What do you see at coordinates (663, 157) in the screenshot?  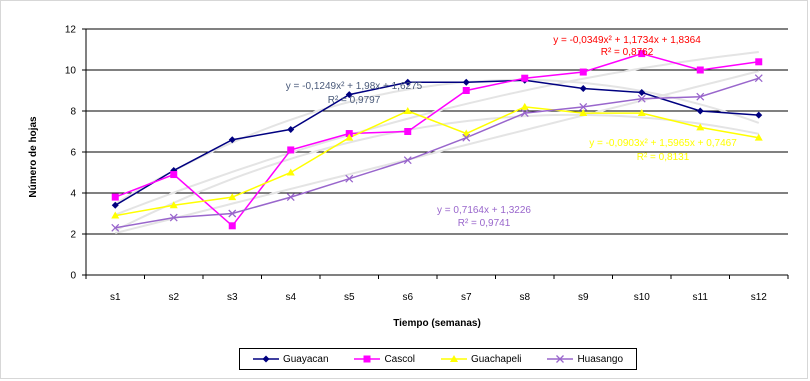 I see `trendline-r-squared: R² = 0,8131` at bounding box center [663, 157].